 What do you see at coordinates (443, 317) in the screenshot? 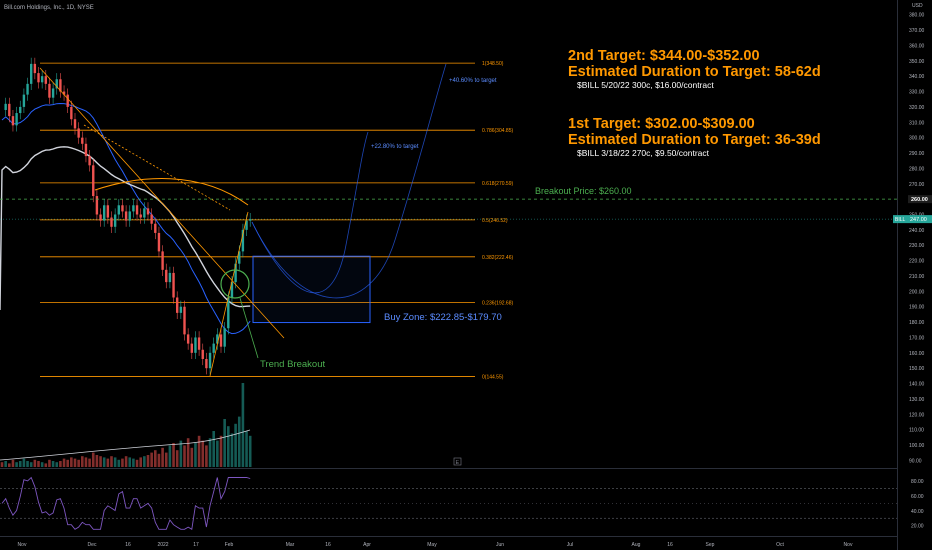
I see `buy-zone-label: Buy Zone: $222.85-$179.70` at bounding box center [443, 317].